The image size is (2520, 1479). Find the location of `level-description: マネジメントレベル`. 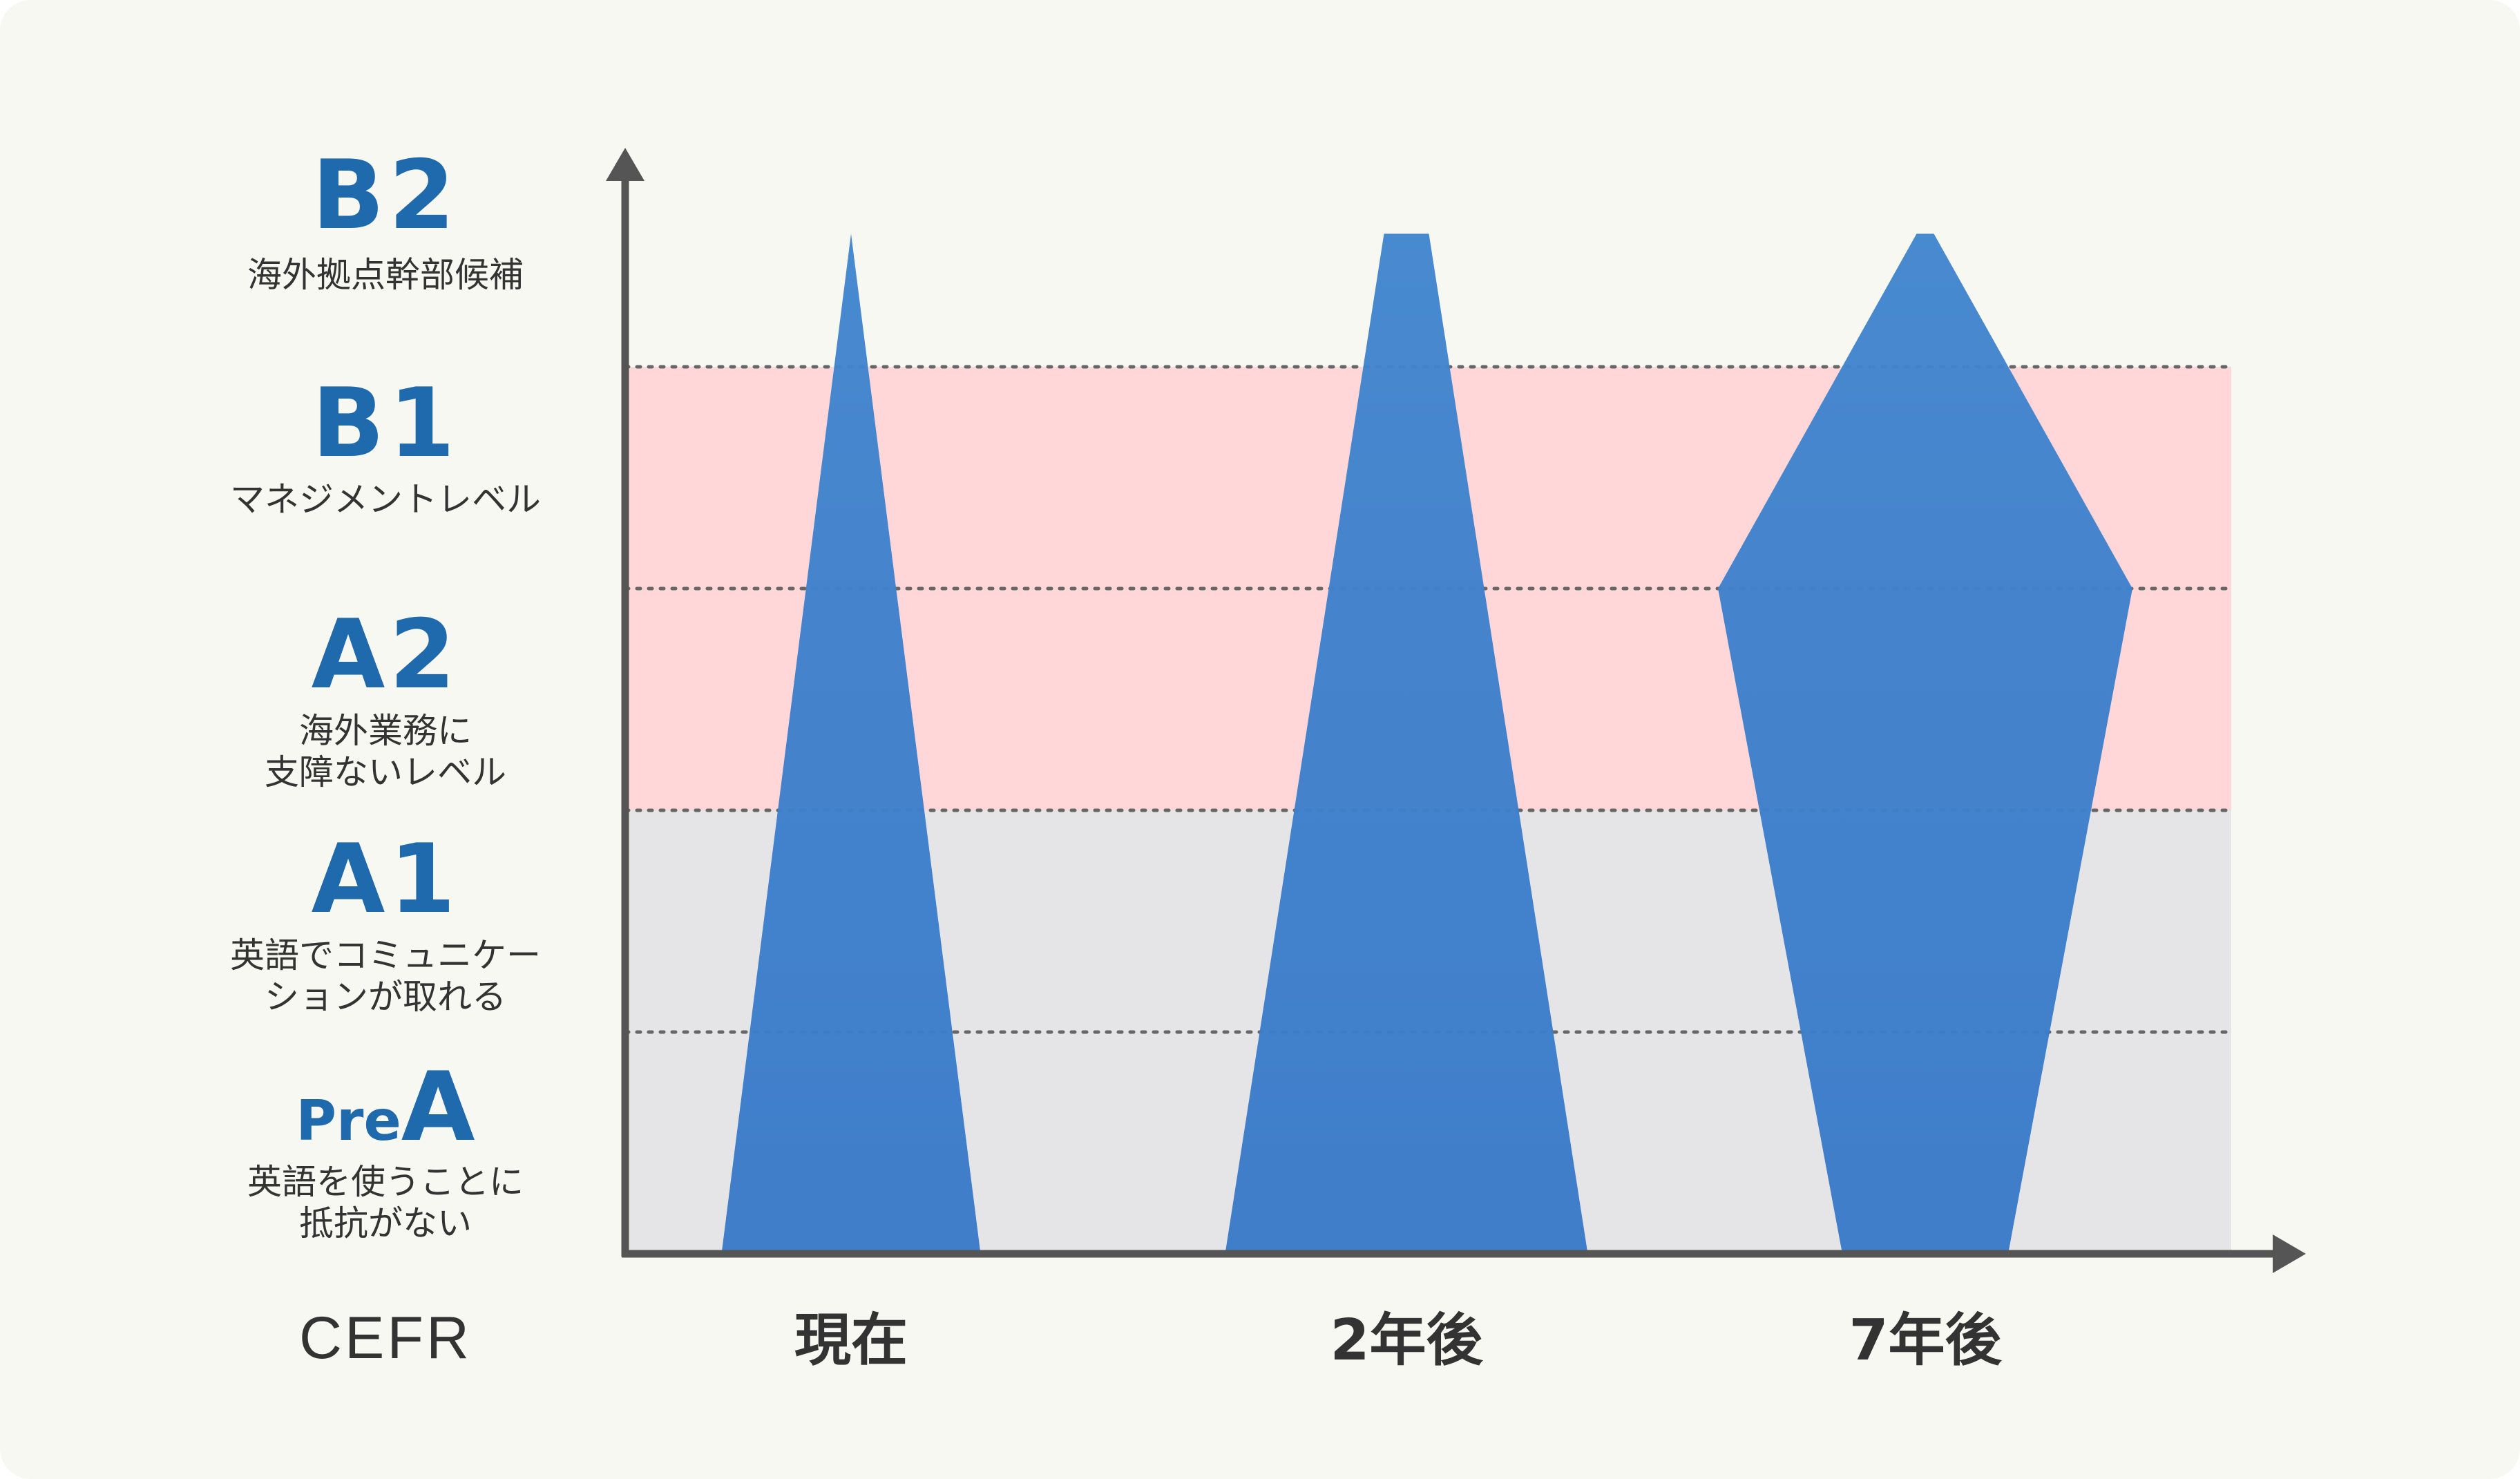

level-description: マネジメントレベル is located at coordinates (385, 499).